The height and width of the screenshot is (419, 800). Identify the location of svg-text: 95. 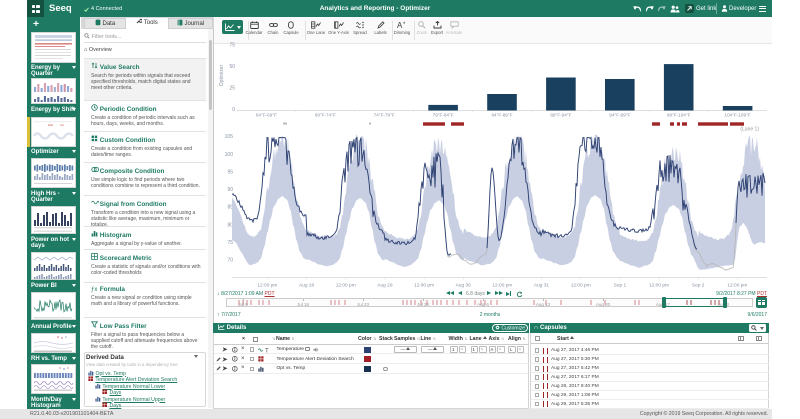
(230, 172).